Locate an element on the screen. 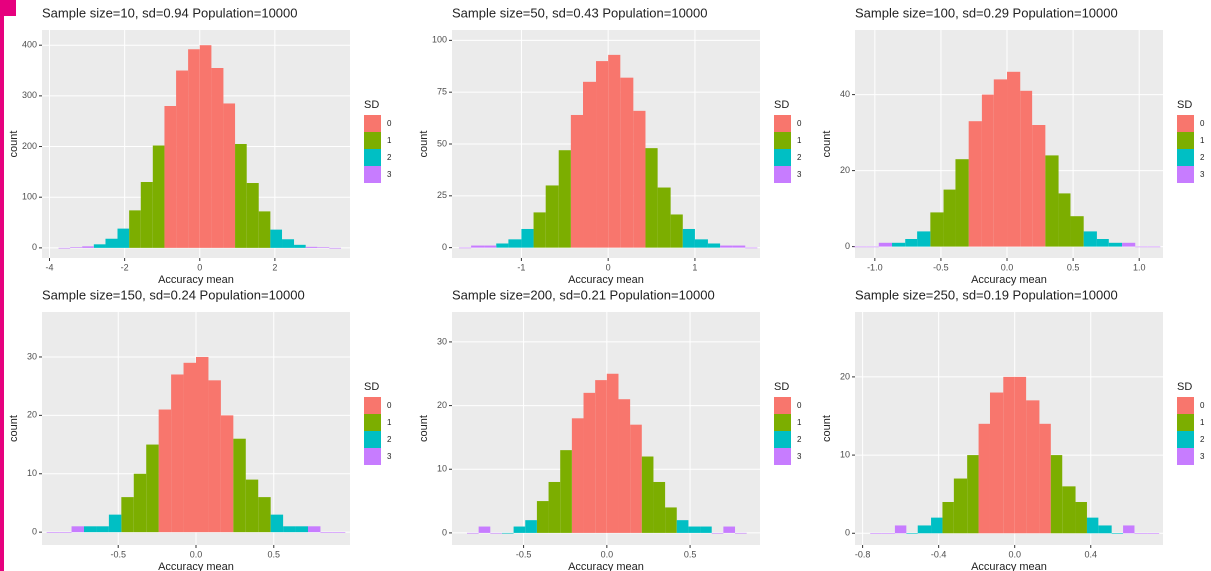  legend-label: 0 is located at coordinates (389, 123).